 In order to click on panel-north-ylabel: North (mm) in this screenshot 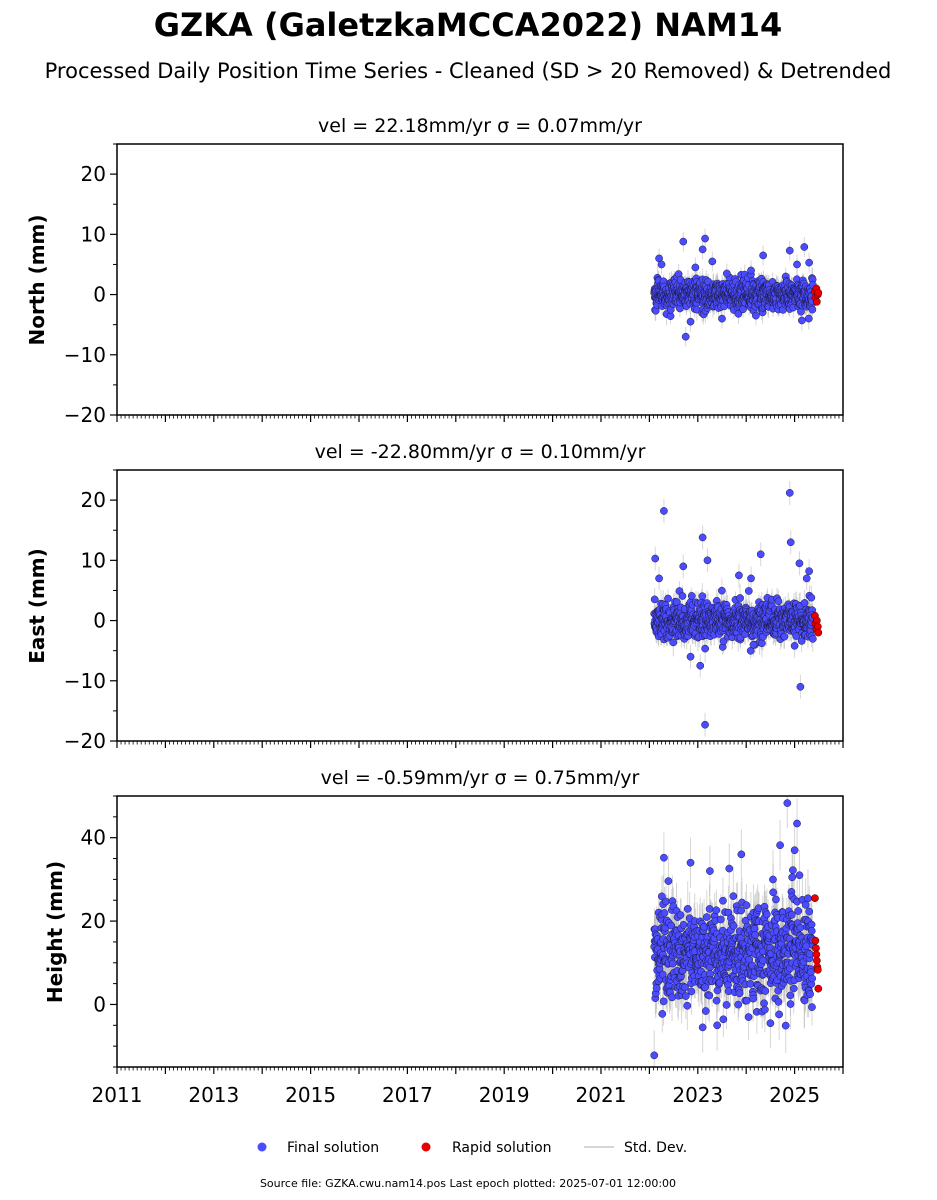, I will do `click(37, 279)`.